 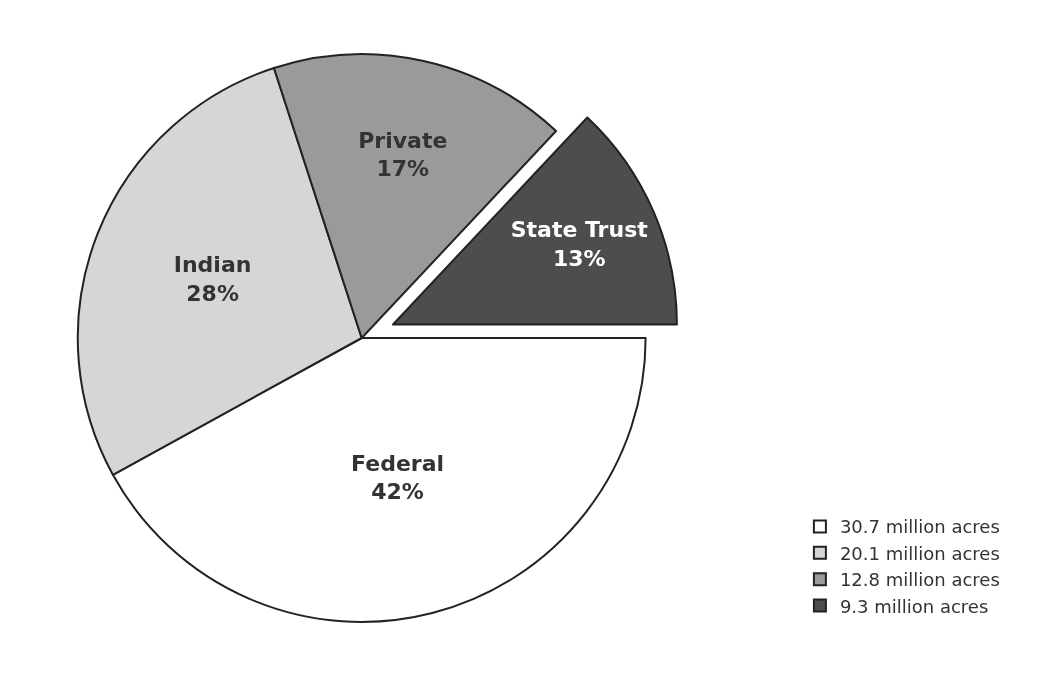 What do you see at coordinates (919, 527) in the screenshot?
I see `legend-label: 30.7 million acres` at bounding box center [919, 527].